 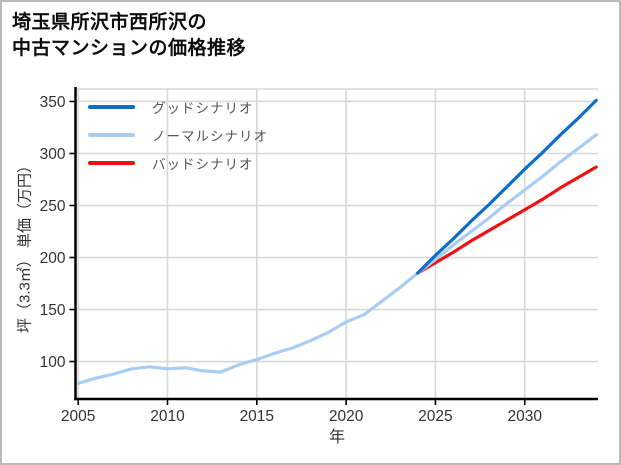 What do you see at coordinates (25, 245) in the screenshot?
I see `y-axis-title: 坪（3.3㎡） 単価（万円）` at bounding box center [25, 245].